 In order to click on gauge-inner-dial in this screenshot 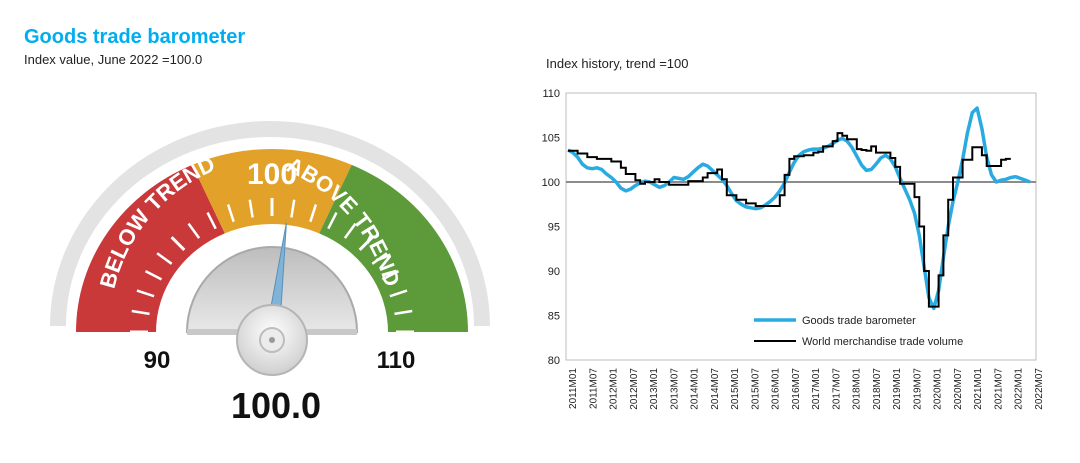, I will do `click(272, 289)`.